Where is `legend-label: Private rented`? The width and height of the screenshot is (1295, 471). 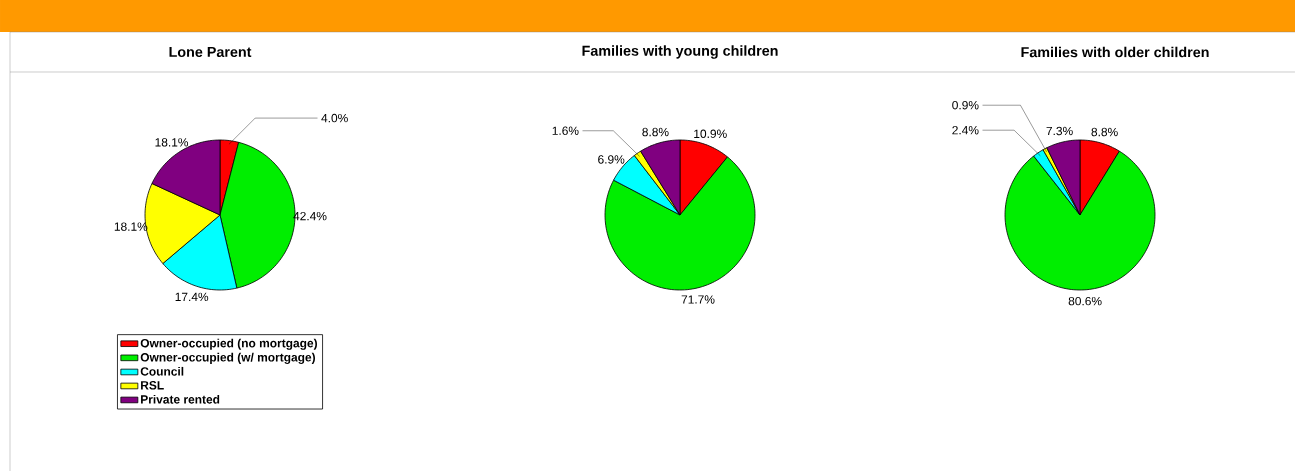
legend-label: Private rented is located at coordinates (180, 399).